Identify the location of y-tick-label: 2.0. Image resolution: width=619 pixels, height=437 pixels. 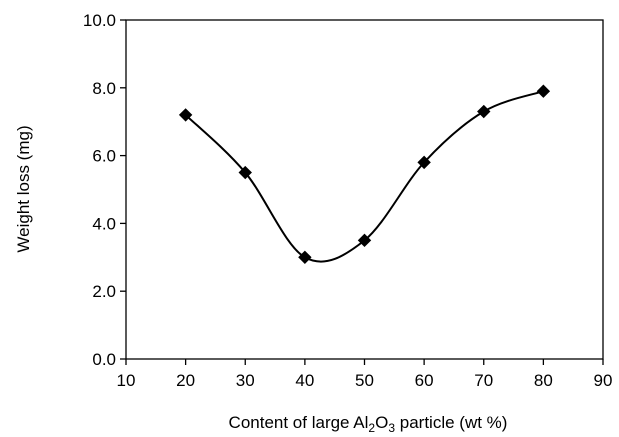
(104, 291).